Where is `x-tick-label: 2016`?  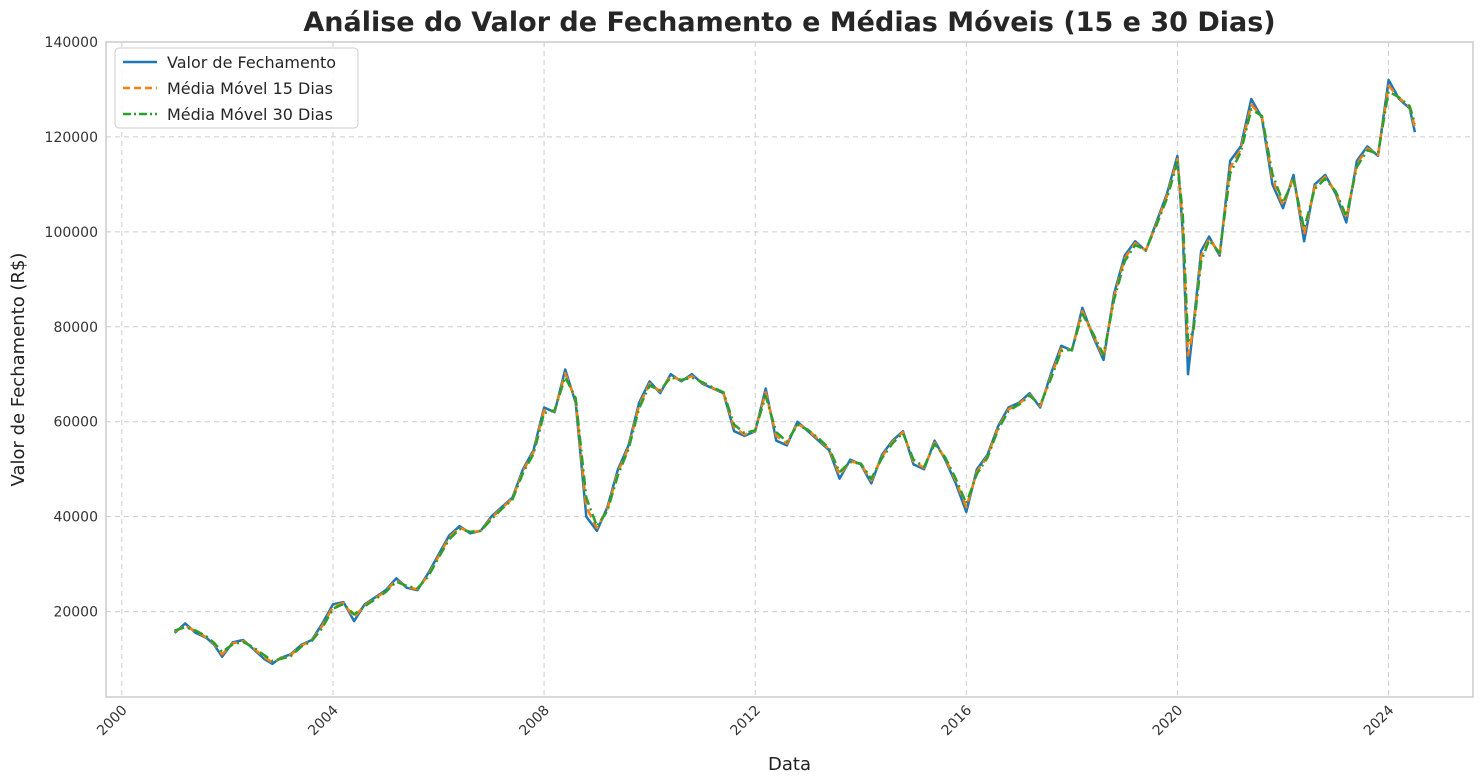 x-tick-label: 2016 is located at coordinates (957, 720).